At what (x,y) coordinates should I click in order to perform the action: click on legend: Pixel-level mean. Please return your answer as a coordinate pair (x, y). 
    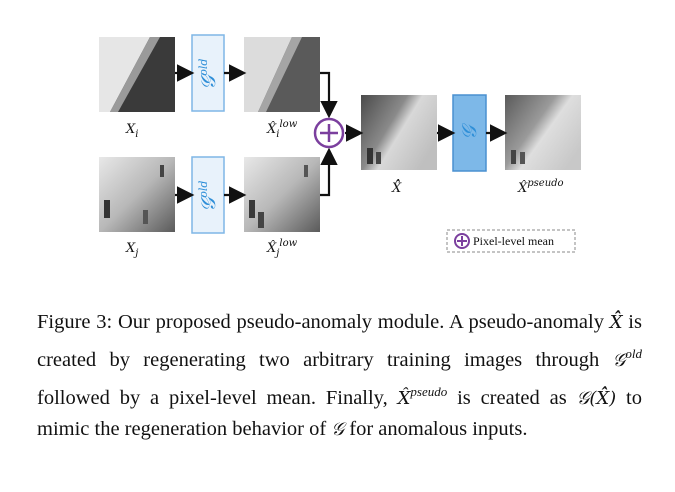
    Looking at the image, I should click on (511, 241).